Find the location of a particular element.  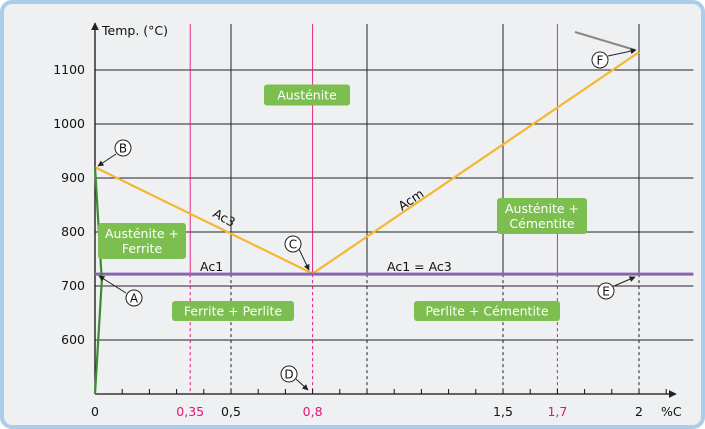

point-marker-letter: B is located at coordinates (123, 148).